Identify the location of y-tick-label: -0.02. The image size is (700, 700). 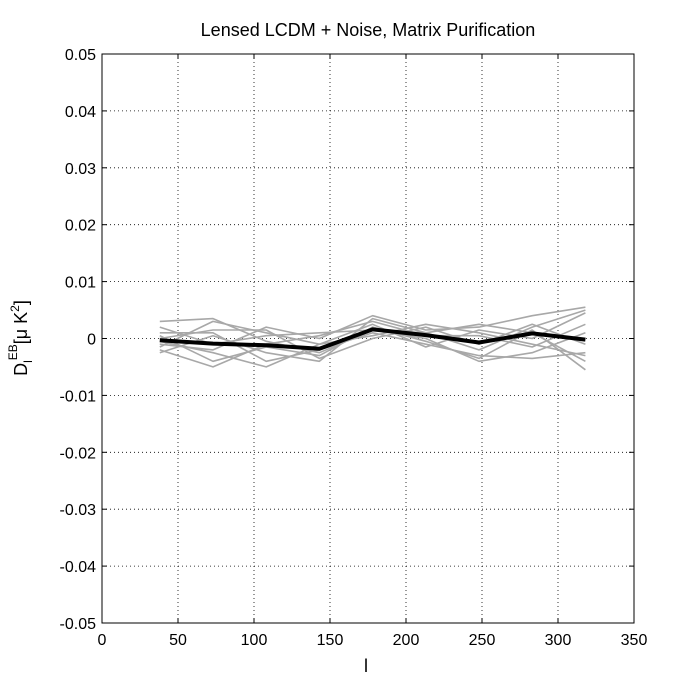
(78, 453).